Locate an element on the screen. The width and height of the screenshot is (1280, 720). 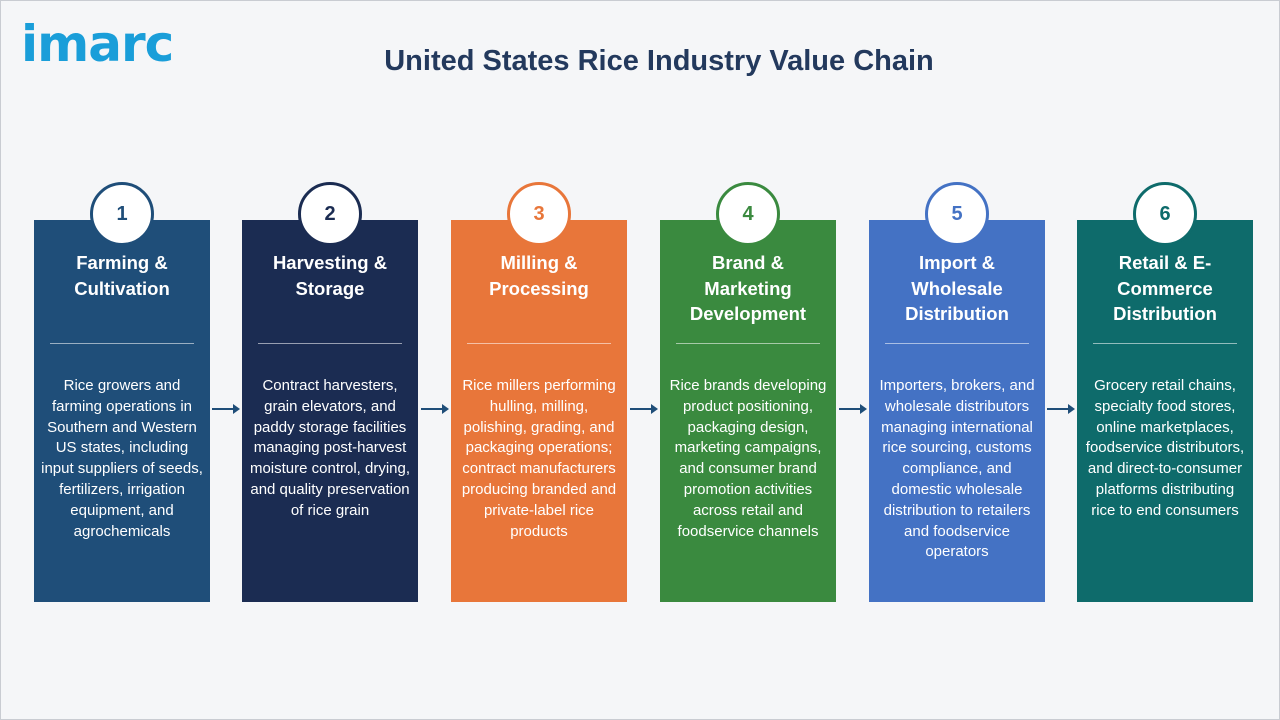
stage-number-4: 4 is located at coordinates (748, 214).